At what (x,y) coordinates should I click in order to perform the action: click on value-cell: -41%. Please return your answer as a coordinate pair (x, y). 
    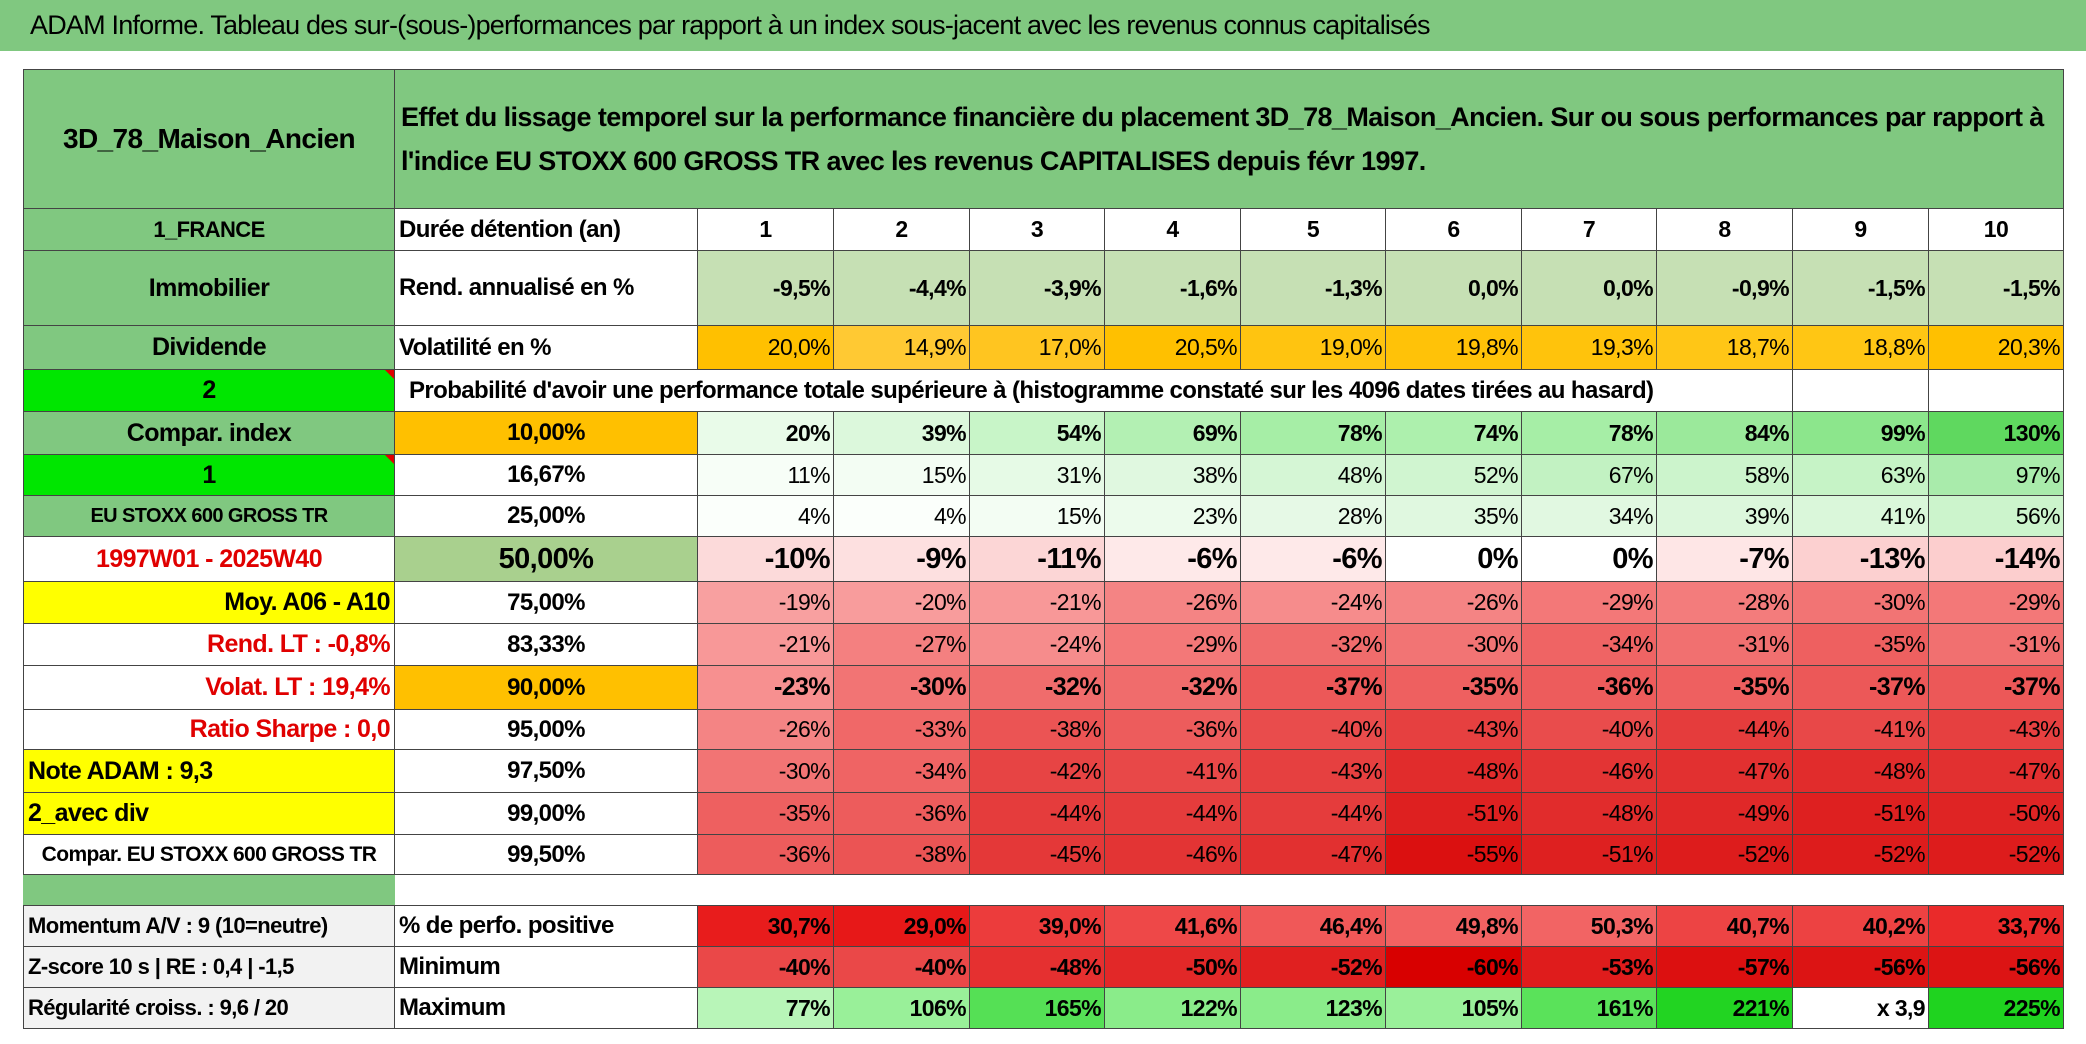
    Looking at the image, I should click on (1860, 729).